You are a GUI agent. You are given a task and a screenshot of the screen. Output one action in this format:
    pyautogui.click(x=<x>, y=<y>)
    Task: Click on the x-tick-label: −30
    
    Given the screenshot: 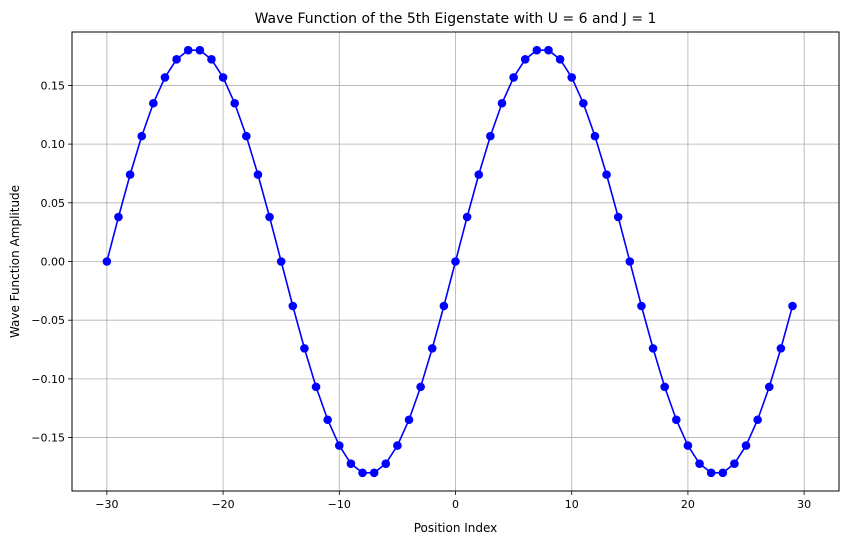 What is the action you would take?
    pyautogui.click(x=106, y=504)
    